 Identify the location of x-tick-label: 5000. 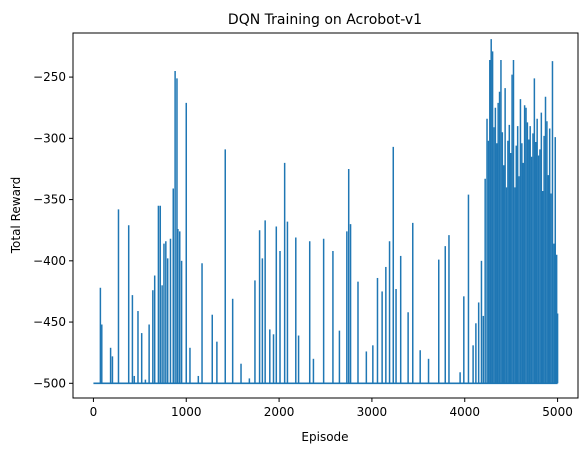
(557, 412).